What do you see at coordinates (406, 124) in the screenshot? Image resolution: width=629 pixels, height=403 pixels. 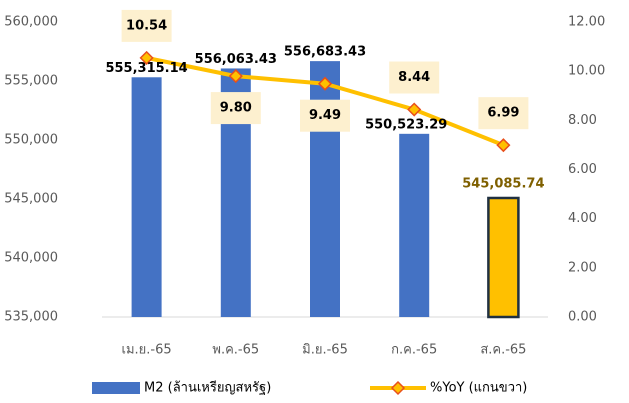 I see `value-label: 550,523.29` at bounding box center [406, 124].